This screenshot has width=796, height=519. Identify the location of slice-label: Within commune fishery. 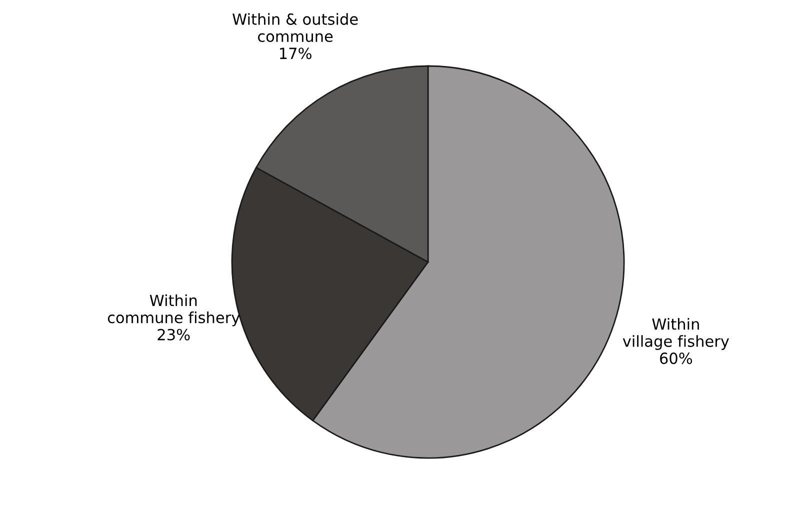
(174, 310).